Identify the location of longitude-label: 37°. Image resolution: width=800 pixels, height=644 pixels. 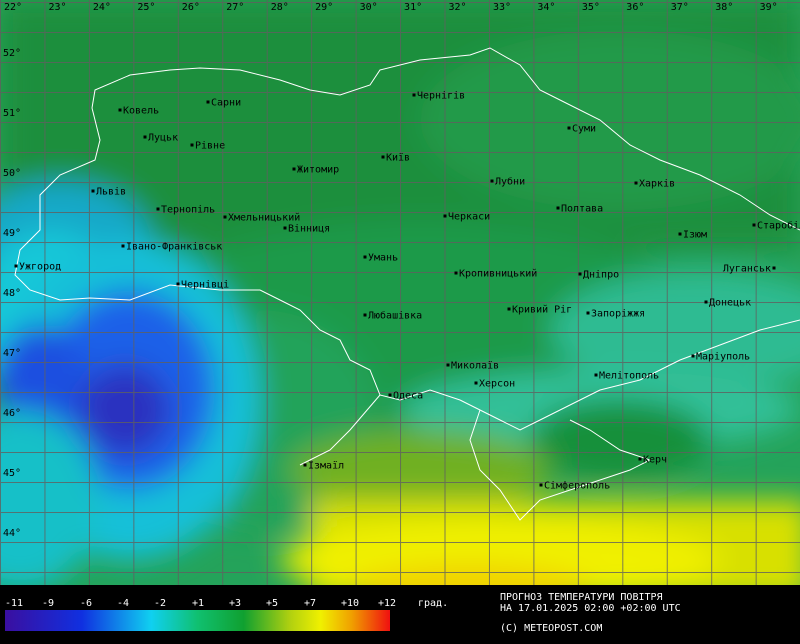
(680, 7).